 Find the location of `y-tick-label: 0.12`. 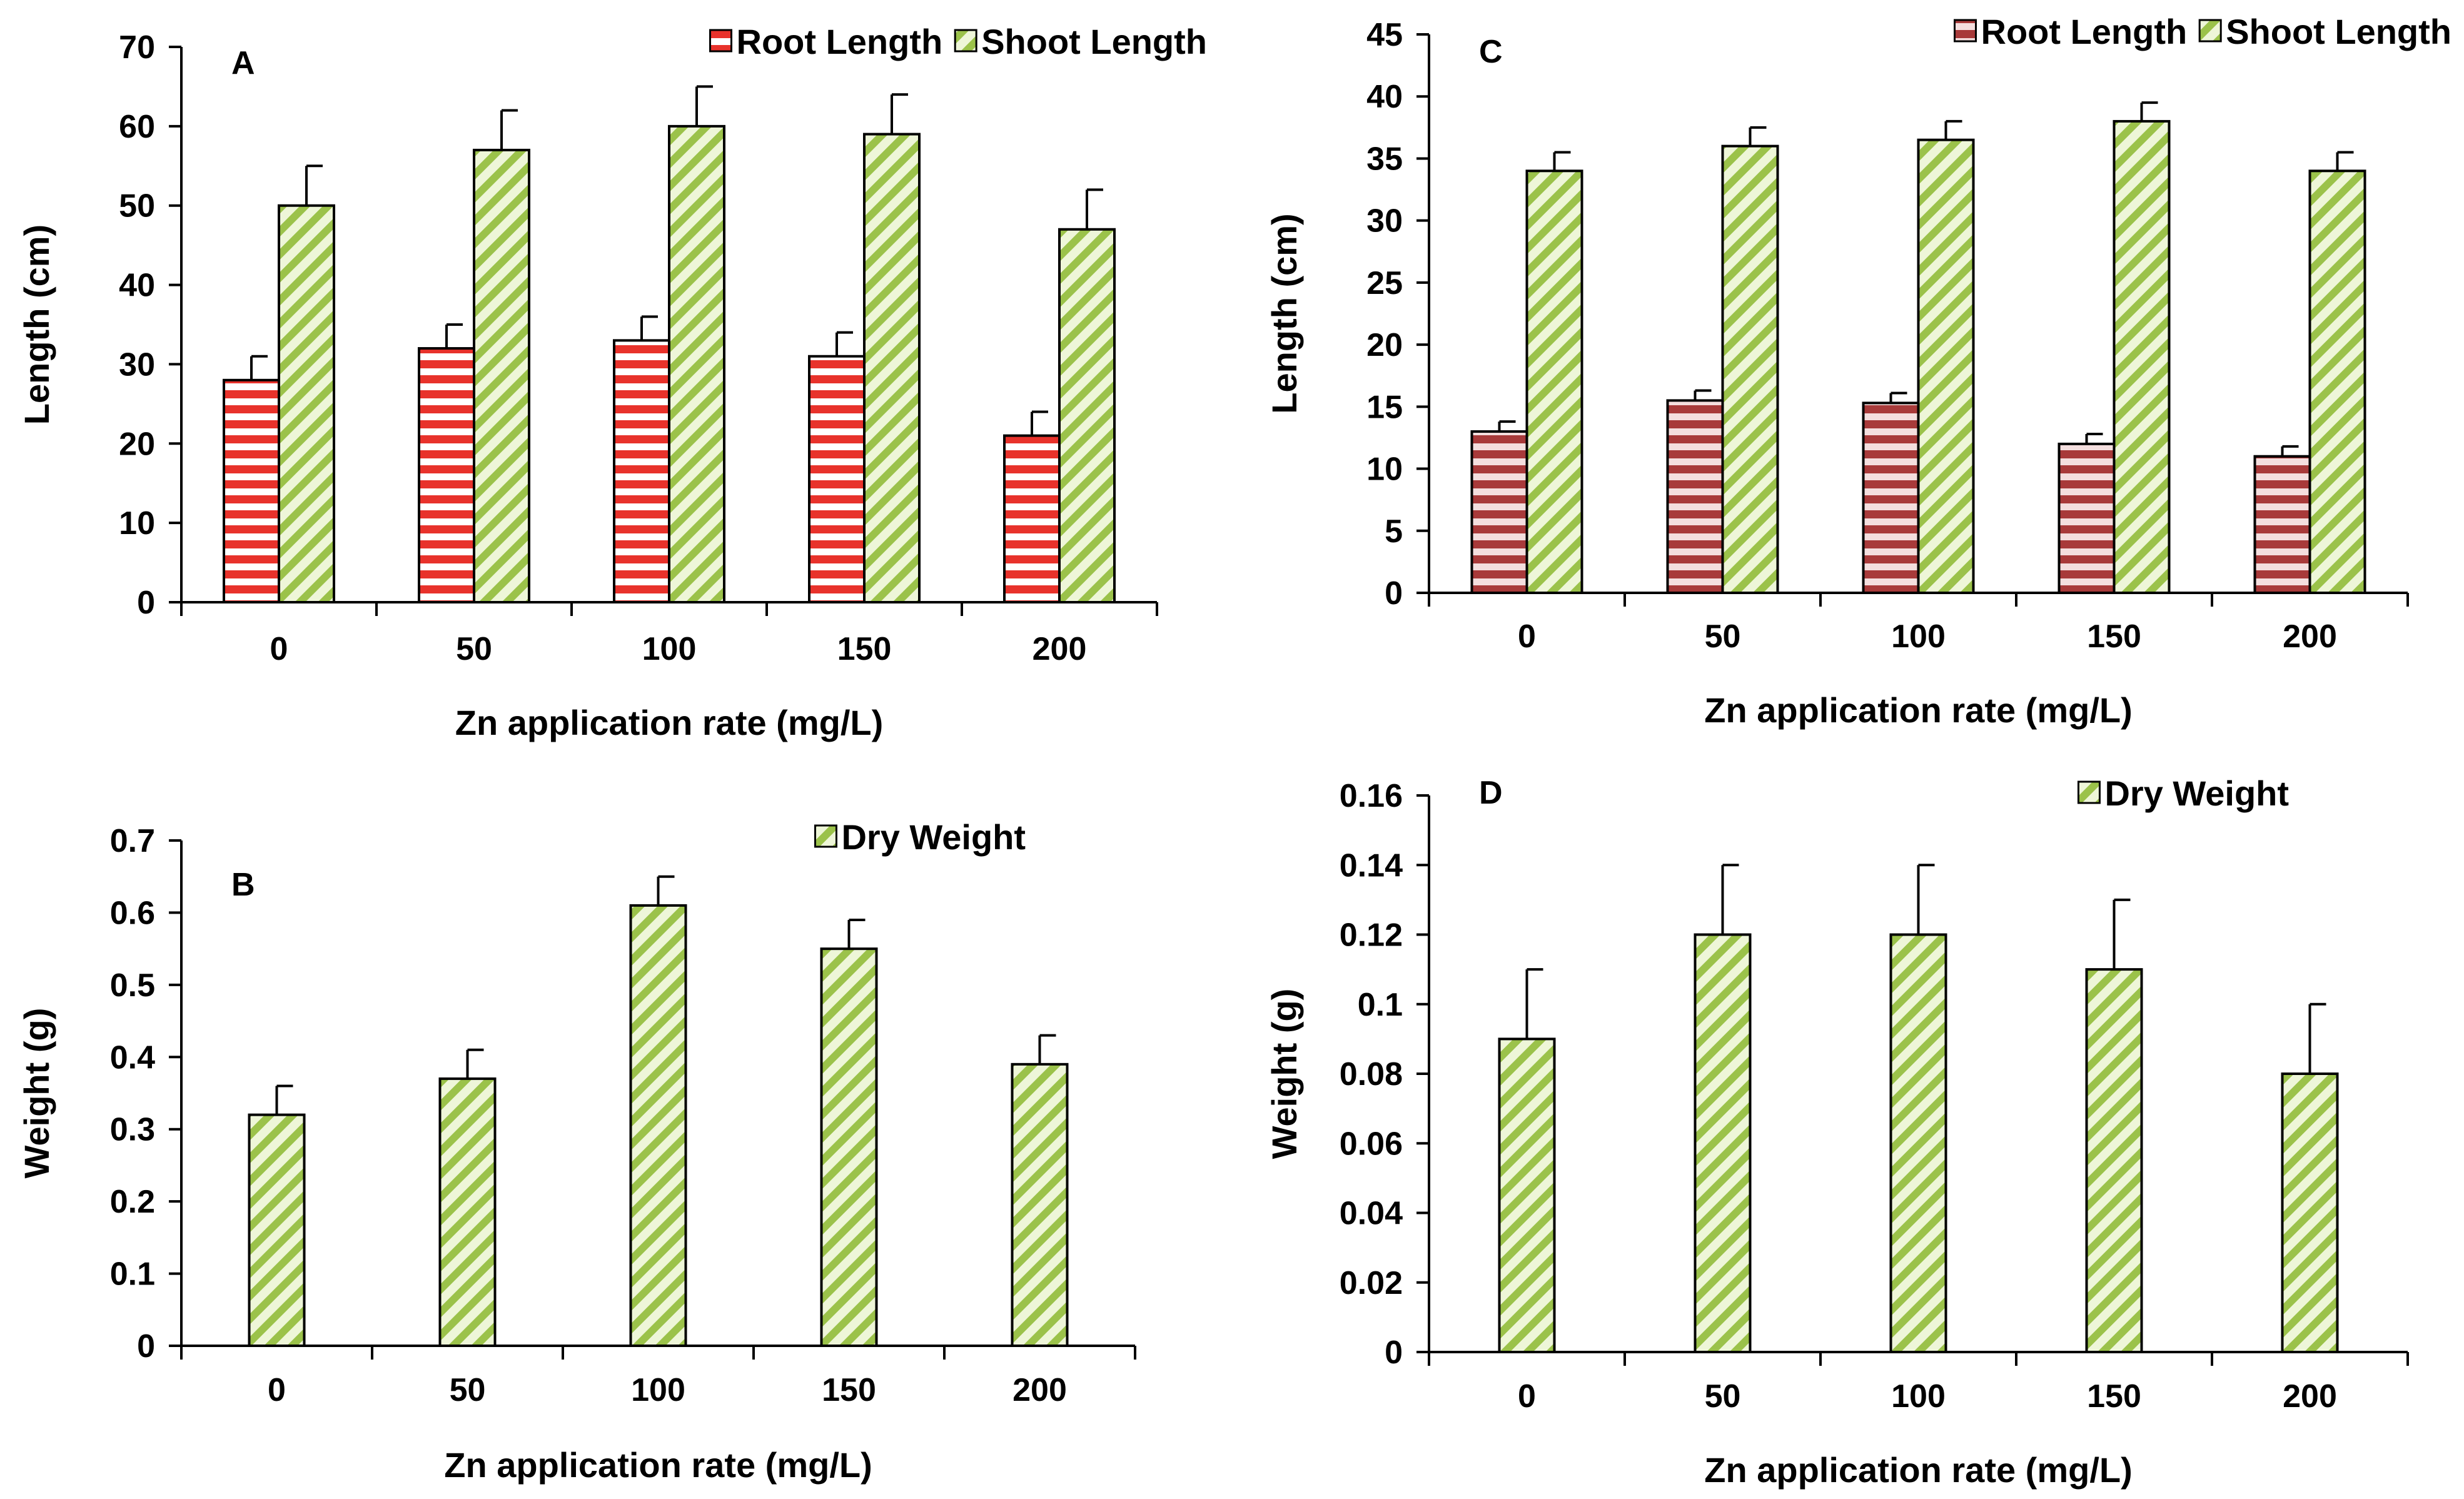

y-tick-label: 0.12 is located at coordinates (1371, 935).